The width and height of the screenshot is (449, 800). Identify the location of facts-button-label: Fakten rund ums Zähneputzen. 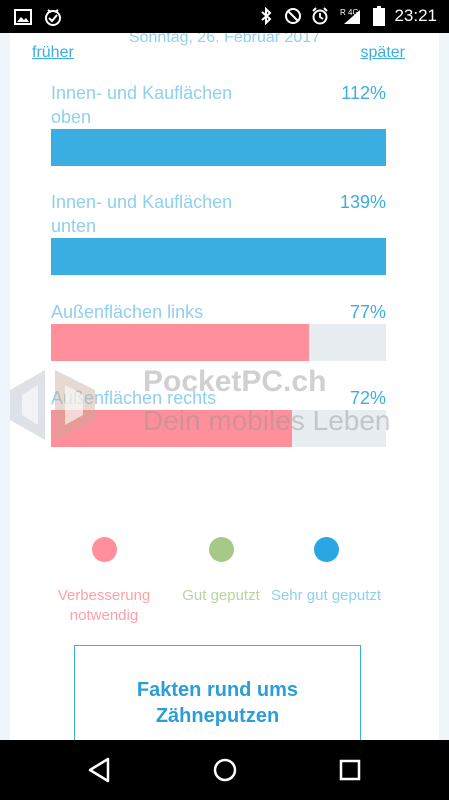
(217, 703).